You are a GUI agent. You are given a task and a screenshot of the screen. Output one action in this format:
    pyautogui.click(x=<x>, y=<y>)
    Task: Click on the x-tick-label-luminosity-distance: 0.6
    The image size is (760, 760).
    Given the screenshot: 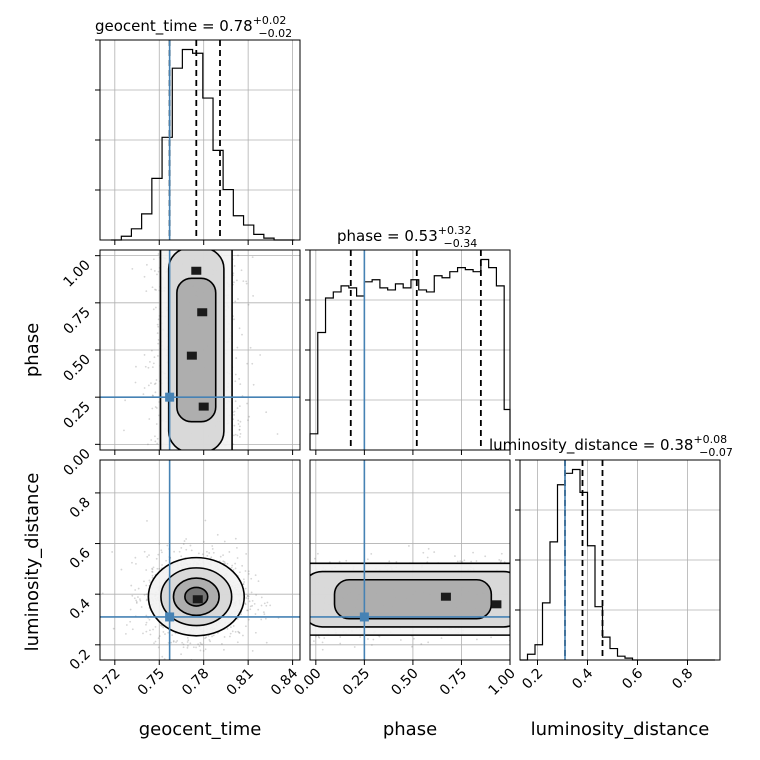 What is the action you would take?
    pyautogui.click(x=632, y=678)
    